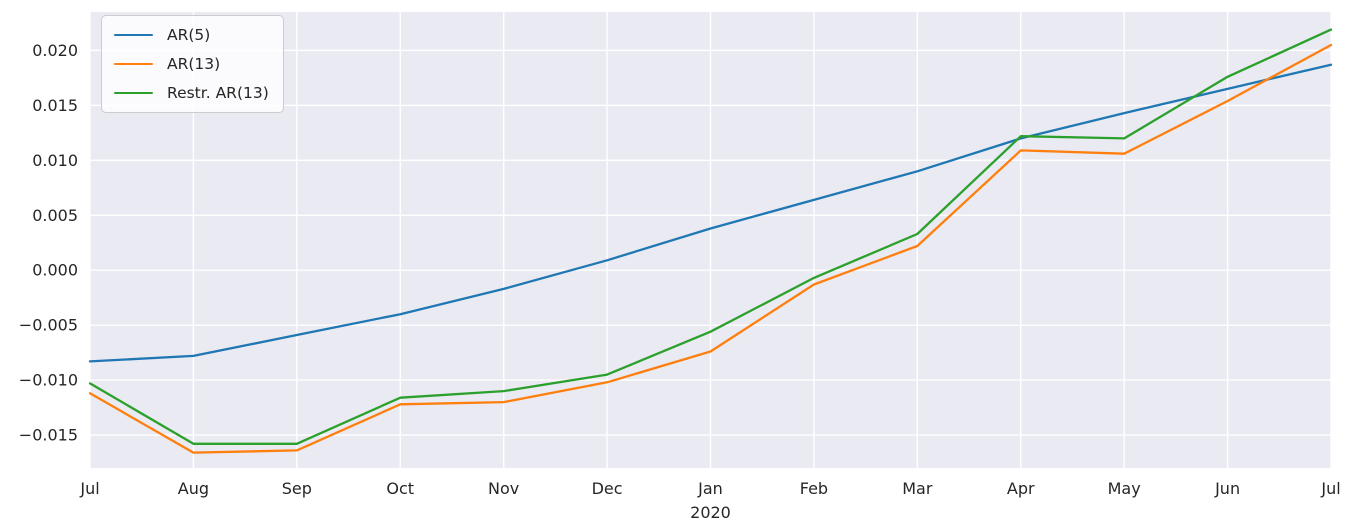 This screenshot has height=532, width=1353. Describe the element at coordinates (48, 435) in the screenshot. I see `y-tick-label: −0.015` at that location.